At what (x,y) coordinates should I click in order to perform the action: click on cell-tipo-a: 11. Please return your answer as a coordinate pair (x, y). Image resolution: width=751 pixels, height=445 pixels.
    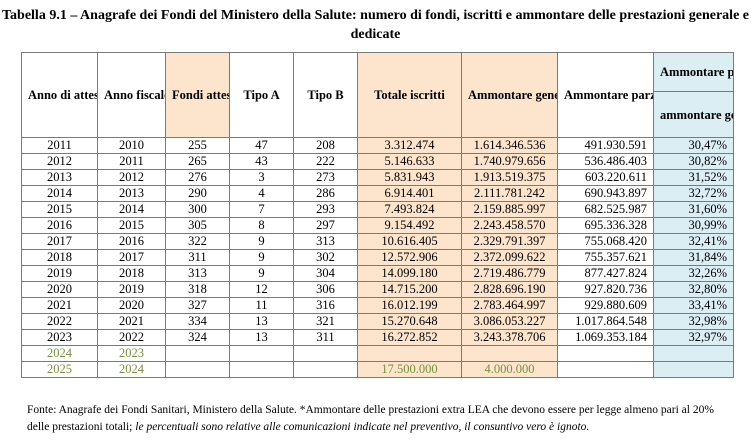
    Looking at the image, I should click on (261, 305).